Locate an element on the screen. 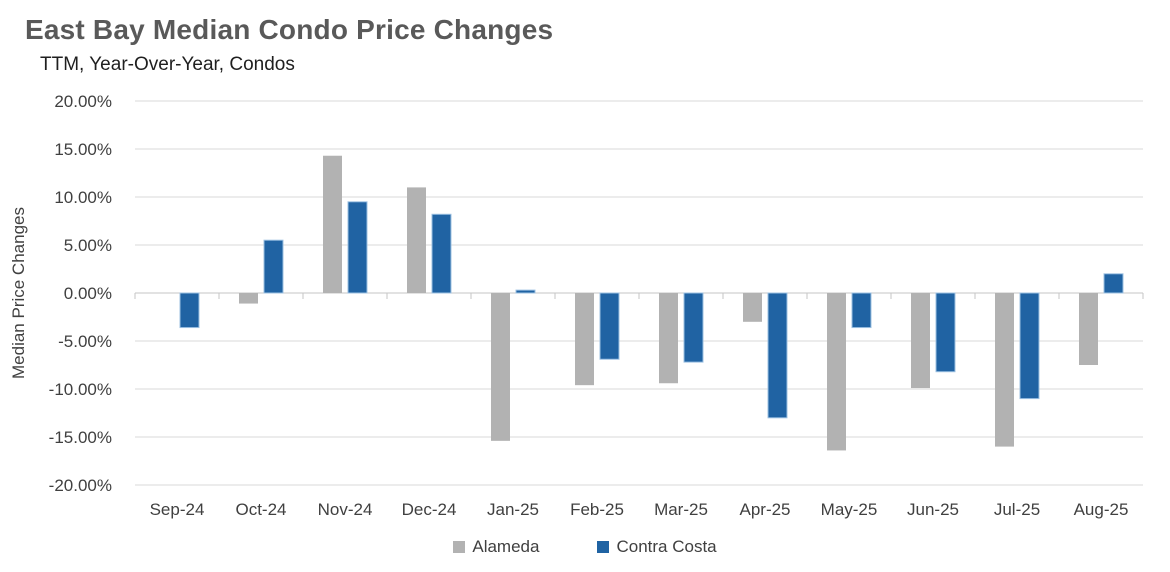 This screenshot has height=572, width=1170. x-tick-label: Aug-25 is located at coordinates (1101, 509).